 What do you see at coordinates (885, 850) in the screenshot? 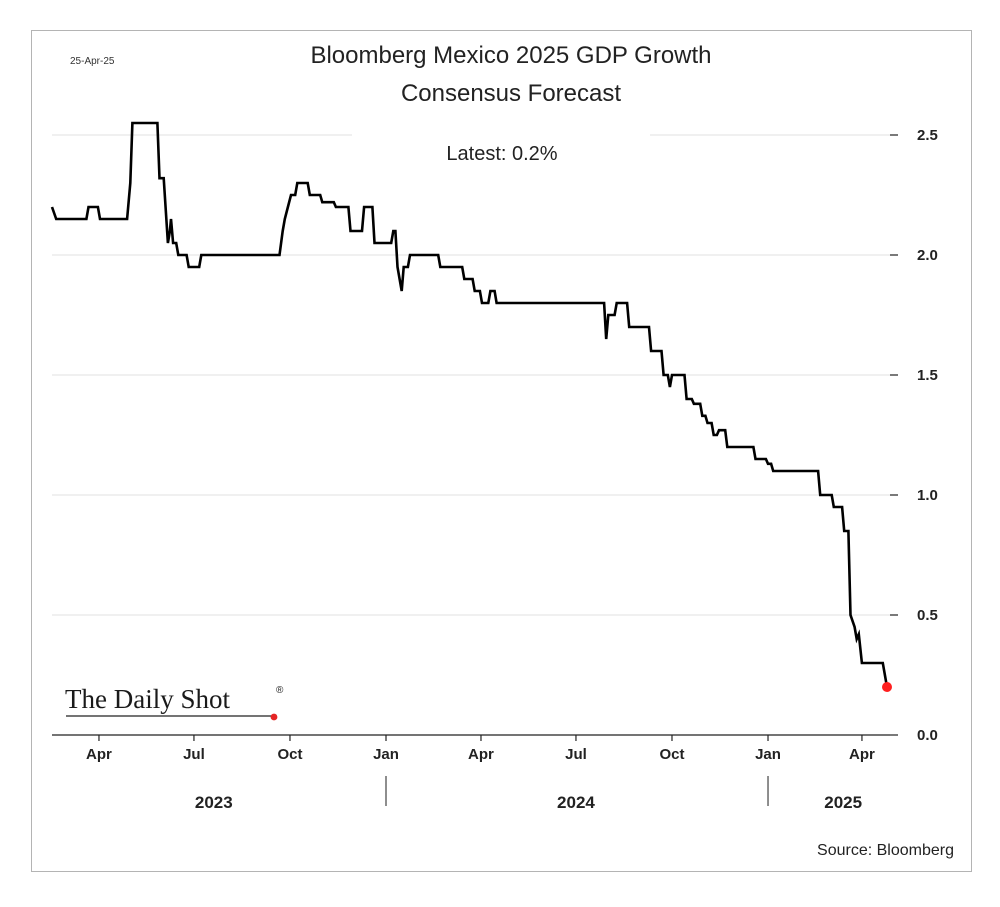
I see `source-note: Source: Bloomberg` at bounding box center [885, 850].